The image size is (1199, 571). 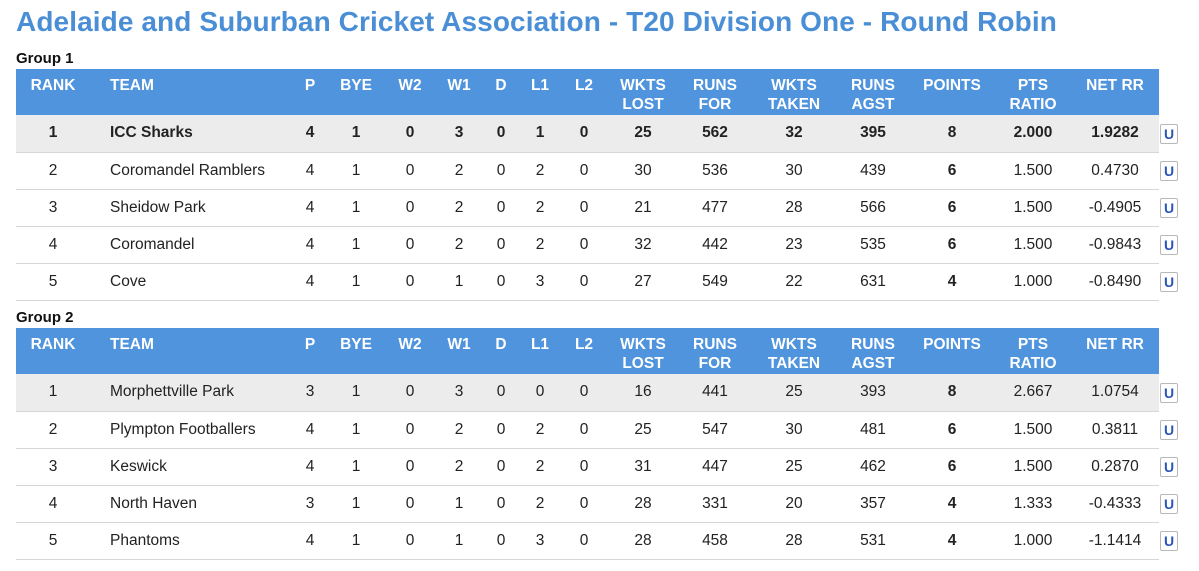 What do you see at coordinates (643, 541) in the screenshot?
I see `cell-wkts-lost: 28` at bounding box center [643, 541].